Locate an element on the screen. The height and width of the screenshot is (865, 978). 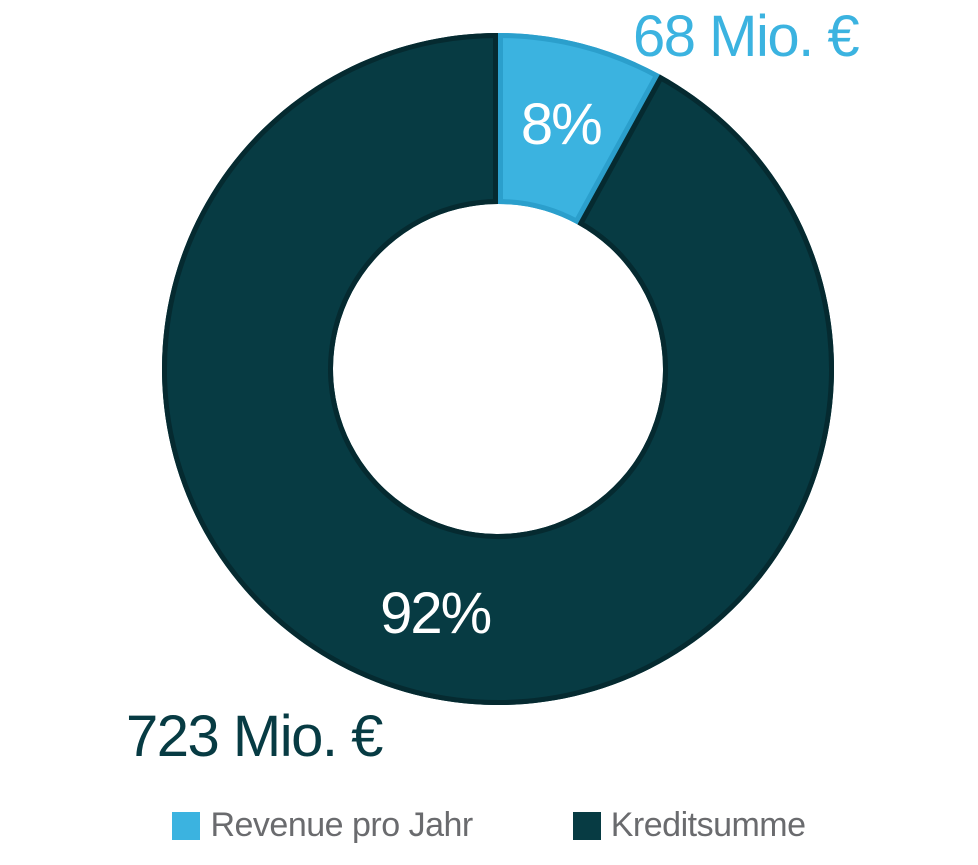
legend-item-kreditsumme: Kreditsumme is located at coordinates (689, 825).